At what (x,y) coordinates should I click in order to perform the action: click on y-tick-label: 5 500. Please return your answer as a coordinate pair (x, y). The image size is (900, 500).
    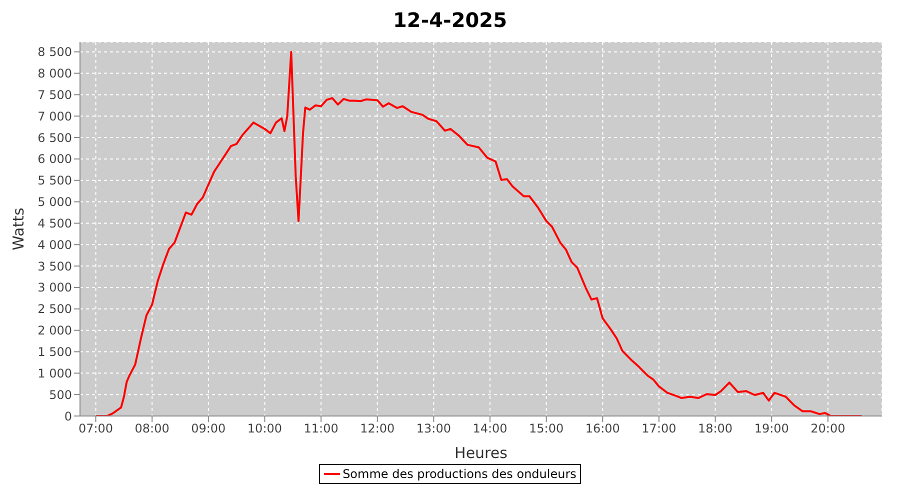
    Looking at the image, I should click on (55, 181).